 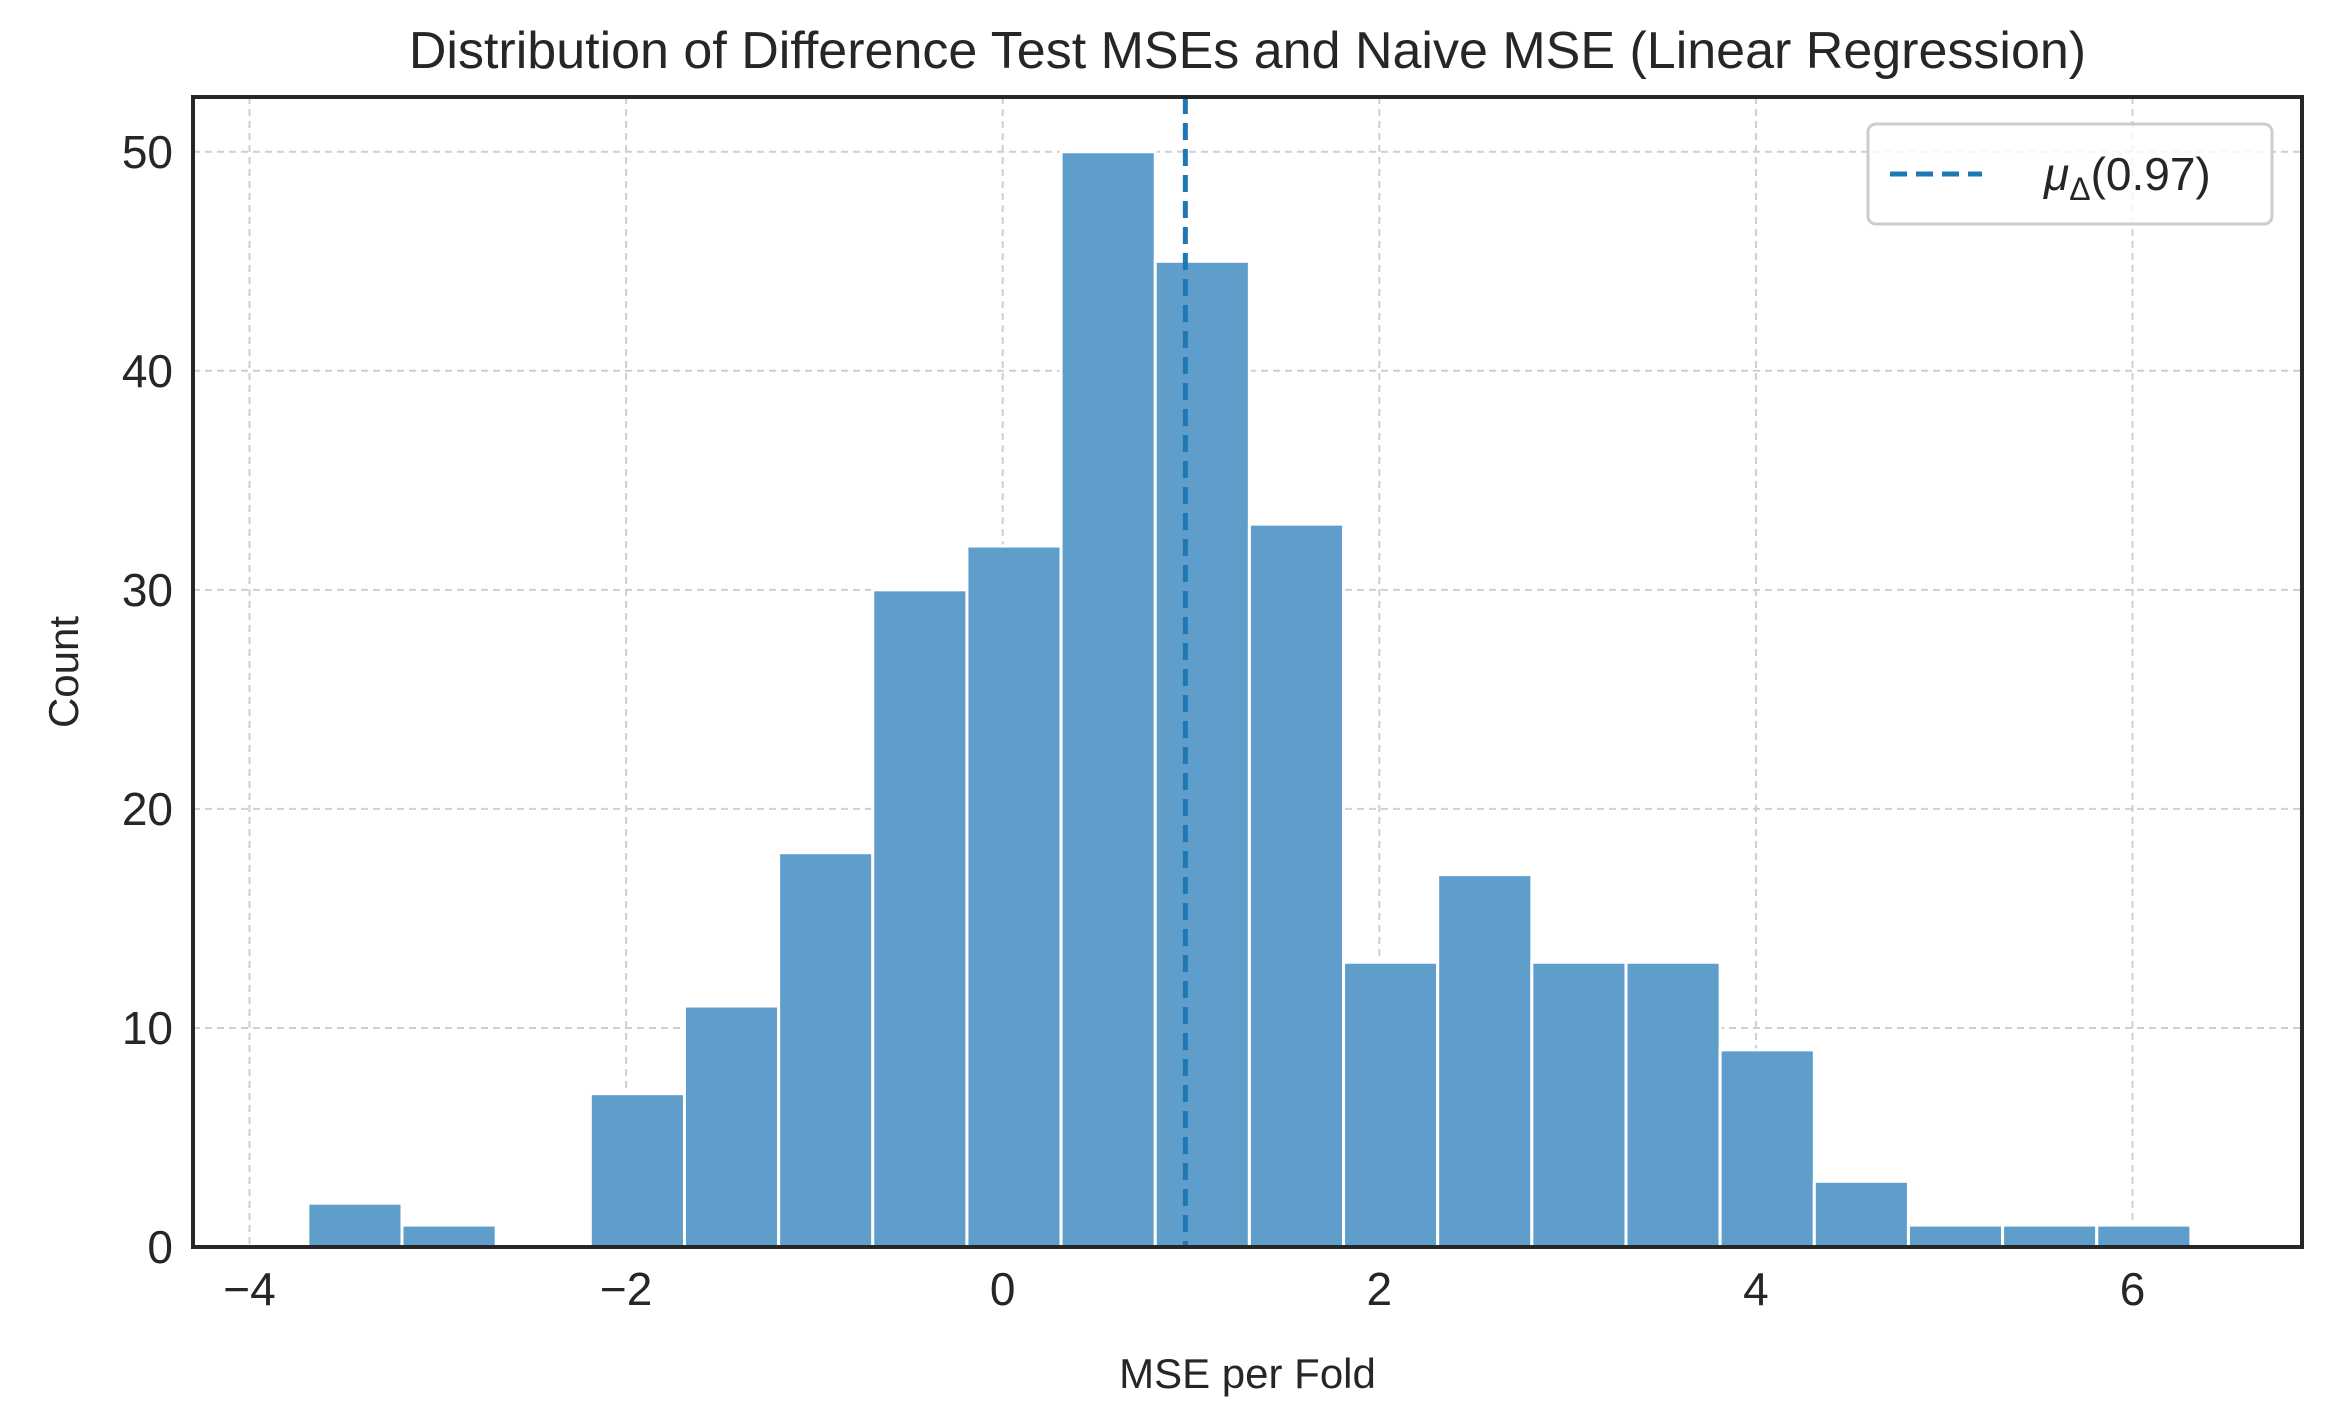 I want to click on legend-box, so click(x=2070, y=174).